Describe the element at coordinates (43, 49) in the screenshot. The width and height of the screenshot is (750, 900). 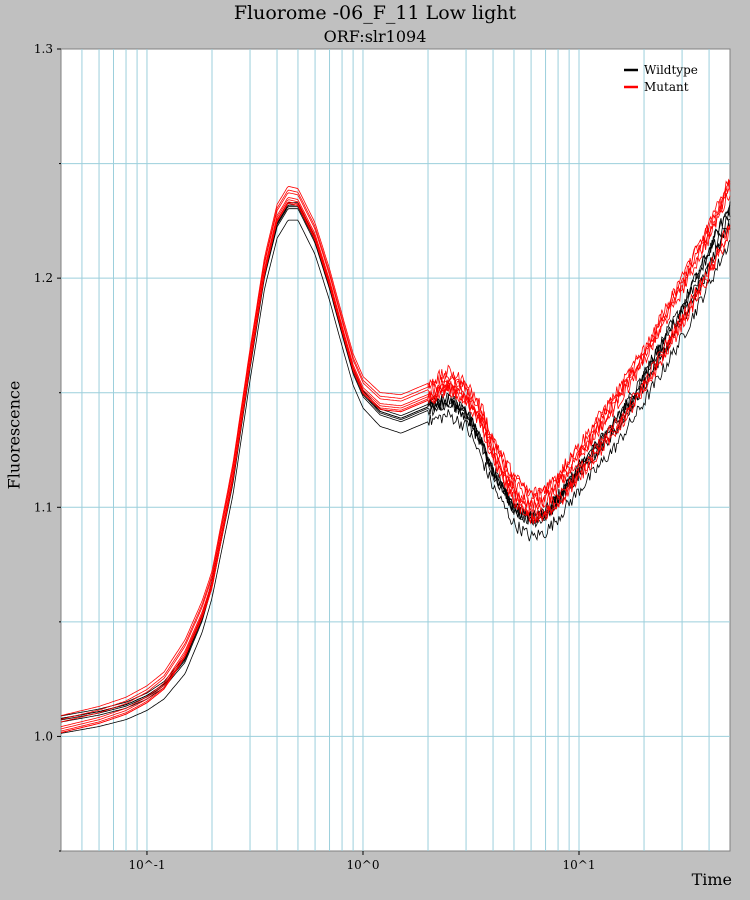
I see `y-tick-label: 1.3` at that location.